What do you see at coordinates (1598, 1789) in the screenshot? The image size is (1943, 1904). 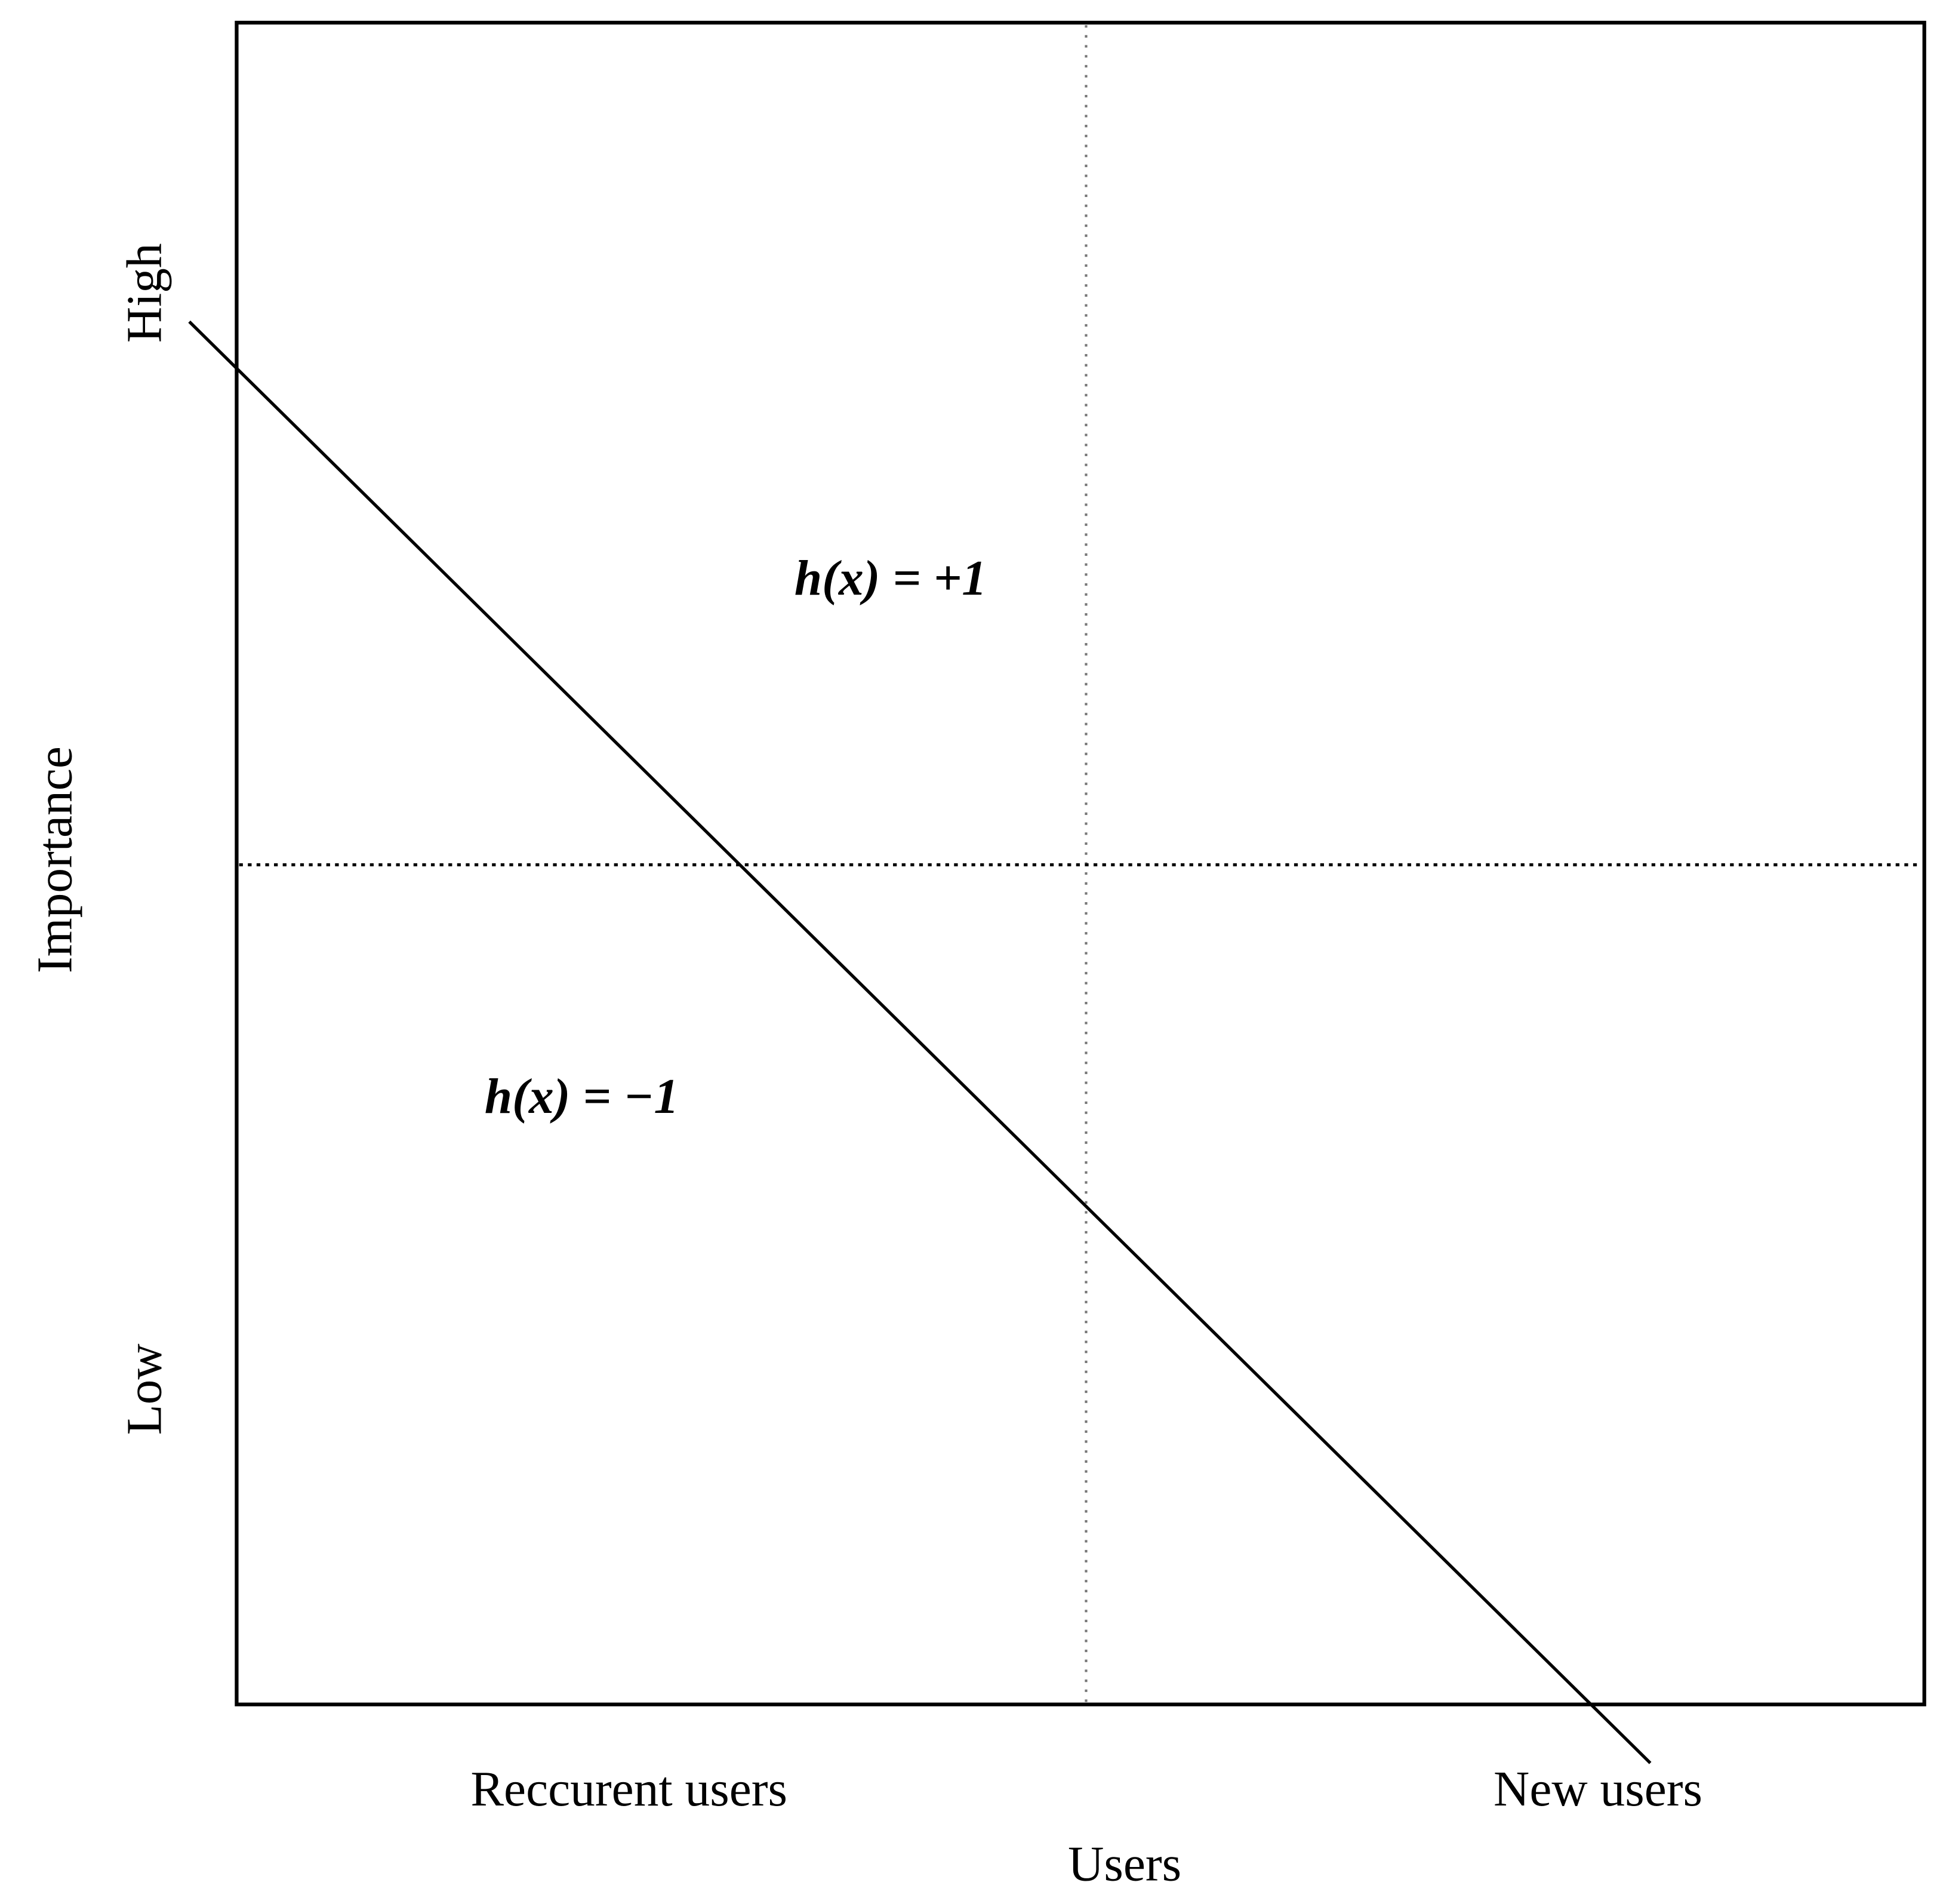 I see `x-right-label: New users` at bounding box center [1598, 1789].